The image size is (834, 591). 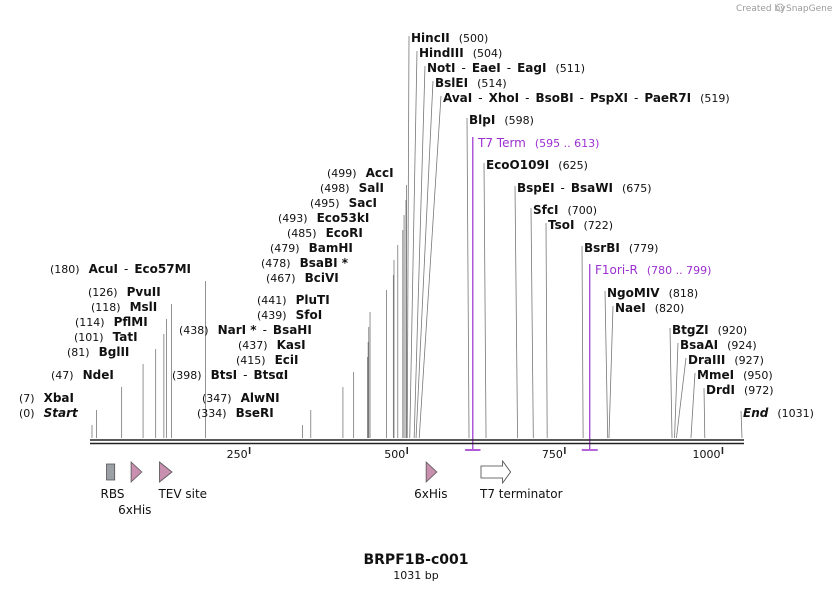 What do you see at coordinates (718, 345) in the screenshot?
I see `site-label-bsaai: BsaAI (924)` at bounding box center [718, 345].